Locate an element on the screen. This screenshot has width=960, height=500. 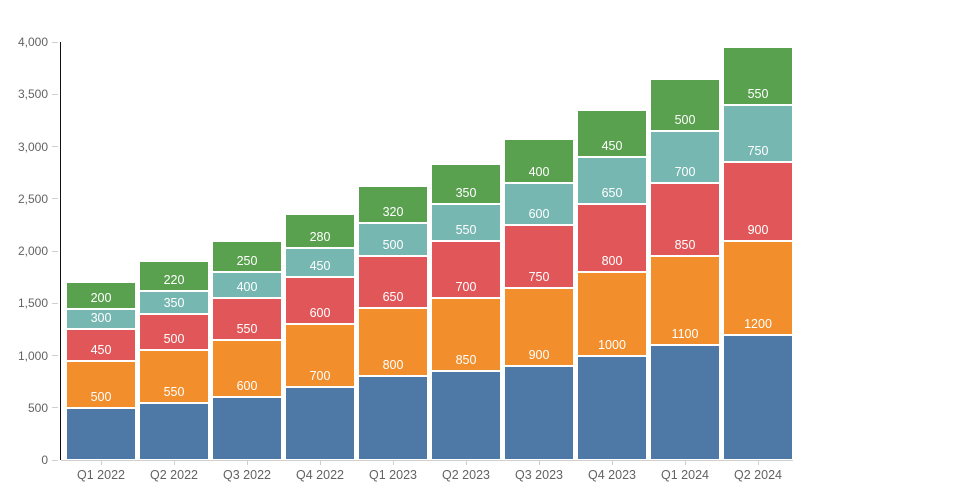
bar-segment-red: 350 is located at coordinates (174, 323).